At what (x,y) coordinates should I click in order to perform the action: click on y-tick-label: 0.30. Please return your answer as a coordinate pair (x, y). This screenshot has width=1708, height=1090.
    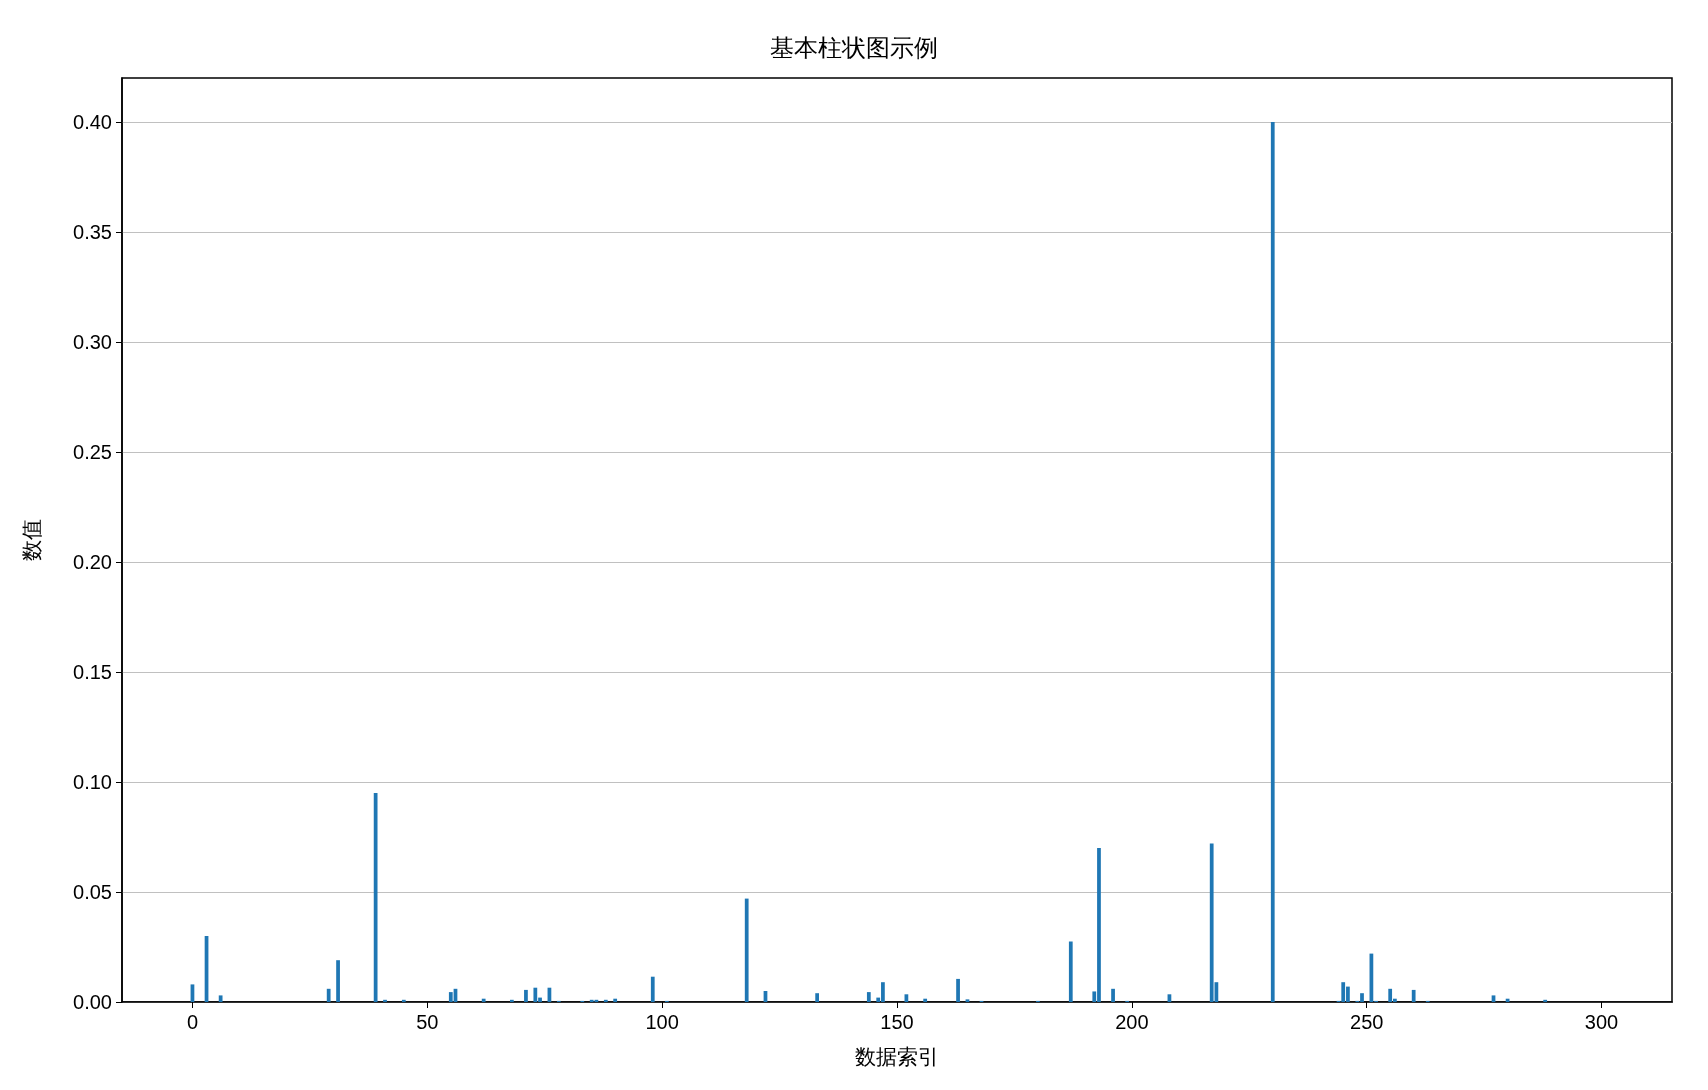
    Looking at the image, I should click on (92, 342).